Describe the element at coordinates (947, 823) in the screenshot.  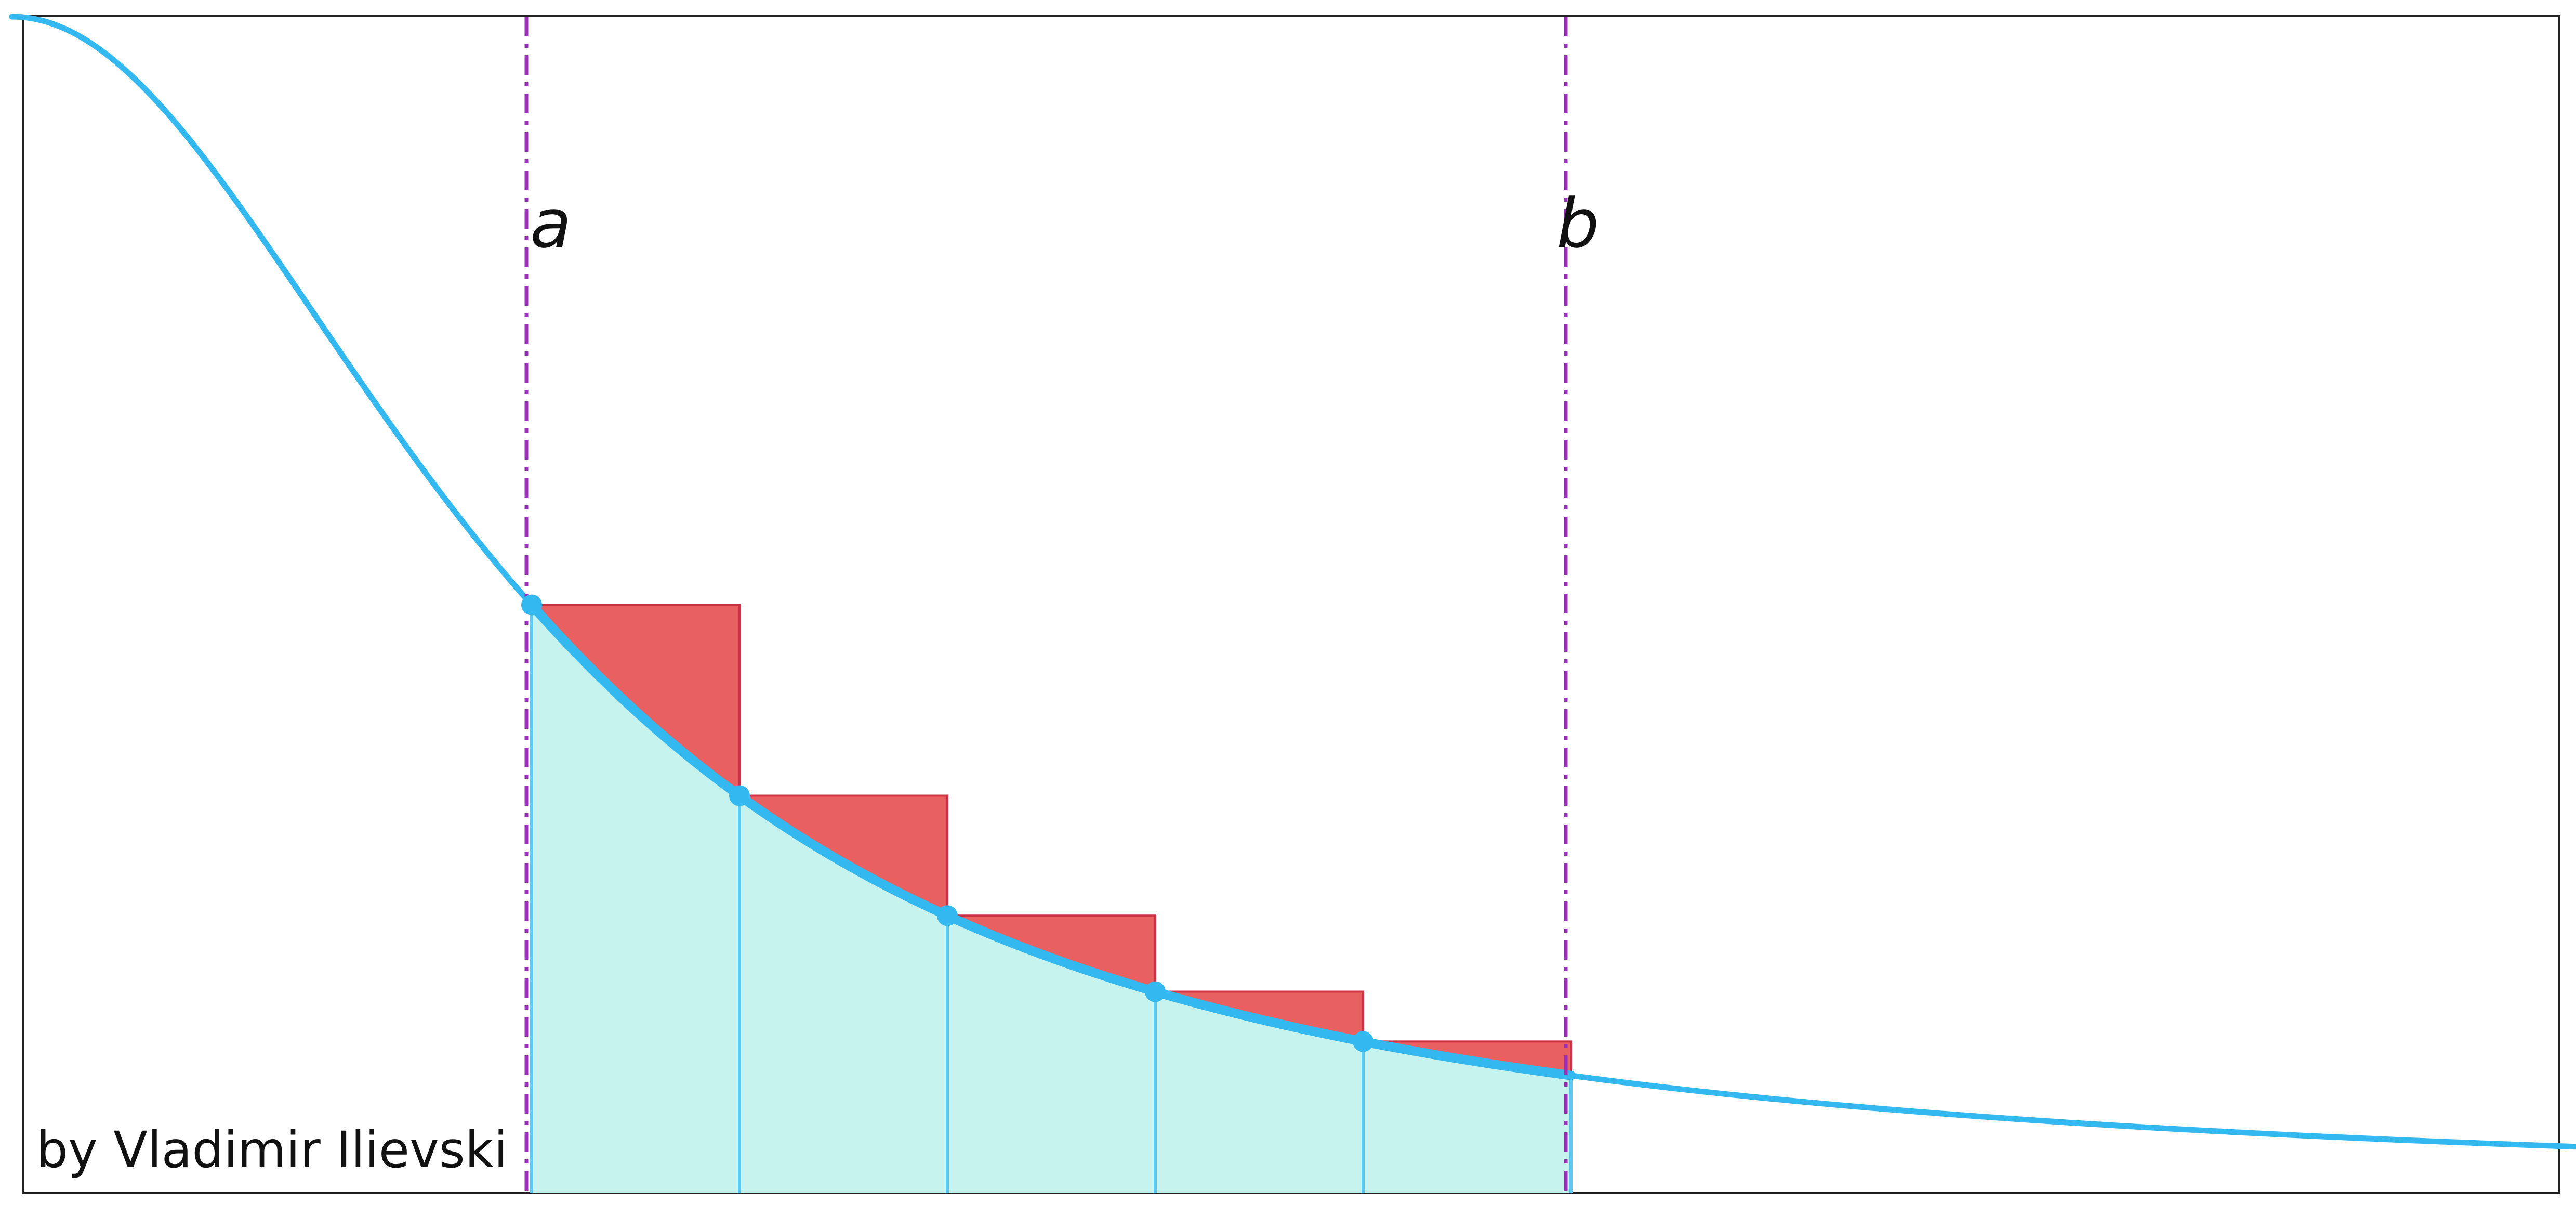
I see `sample-points` at that location.